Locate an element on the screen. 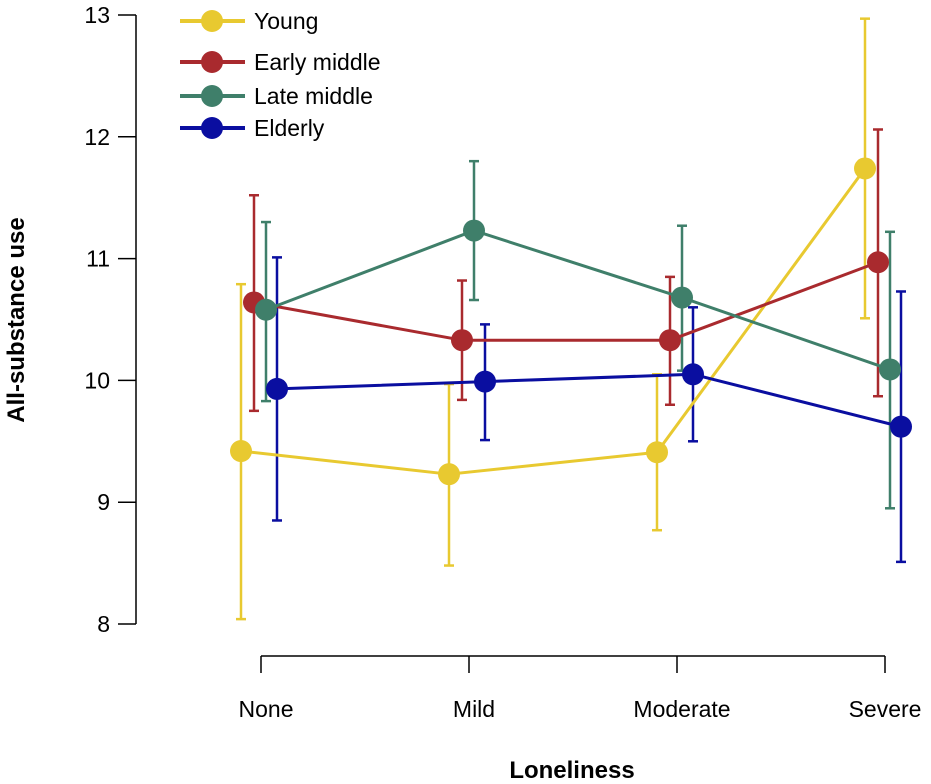 The height and width of the screenshot is (784, 931). legend-entry: Young is located at coordinates (249, 21).